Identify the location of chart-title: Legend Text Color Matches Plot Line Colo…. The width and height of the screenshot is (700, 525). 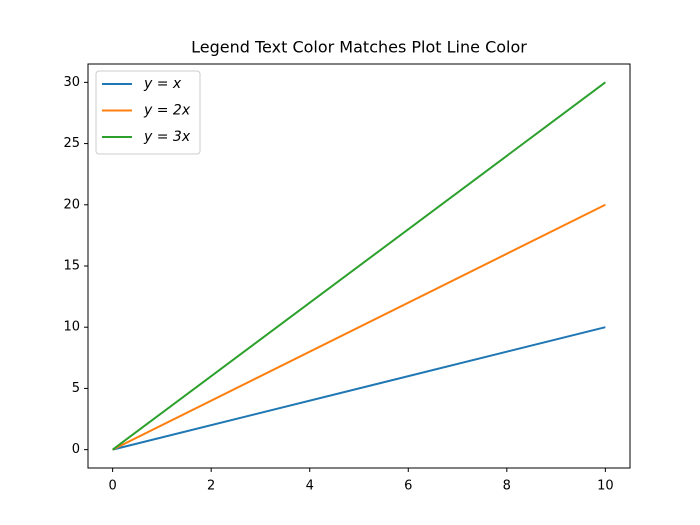
(359, 47).